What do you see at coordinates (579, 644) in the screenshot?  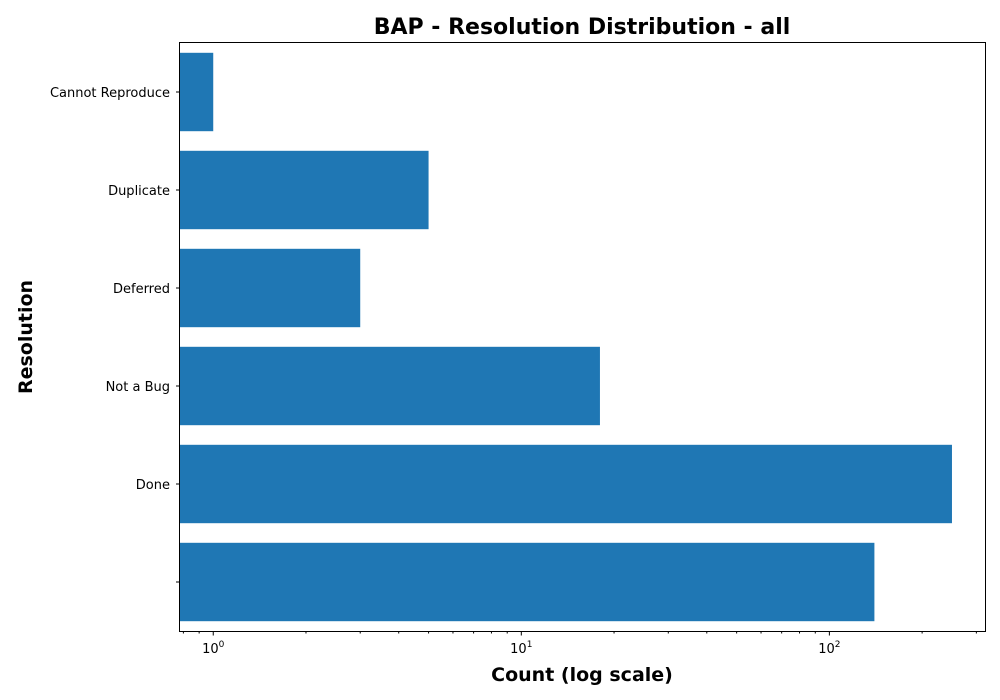 I see `x-axis-ticks: 100 10¹ 10²` at bounding box center [579, 644].